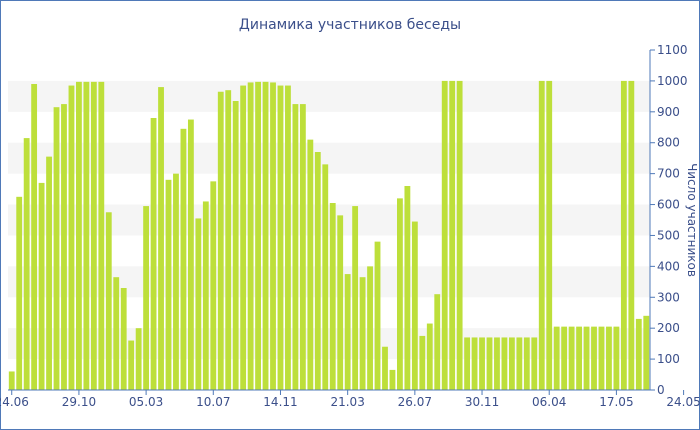  I want to click on x-tick-label: 24.05, so click(683, 402).